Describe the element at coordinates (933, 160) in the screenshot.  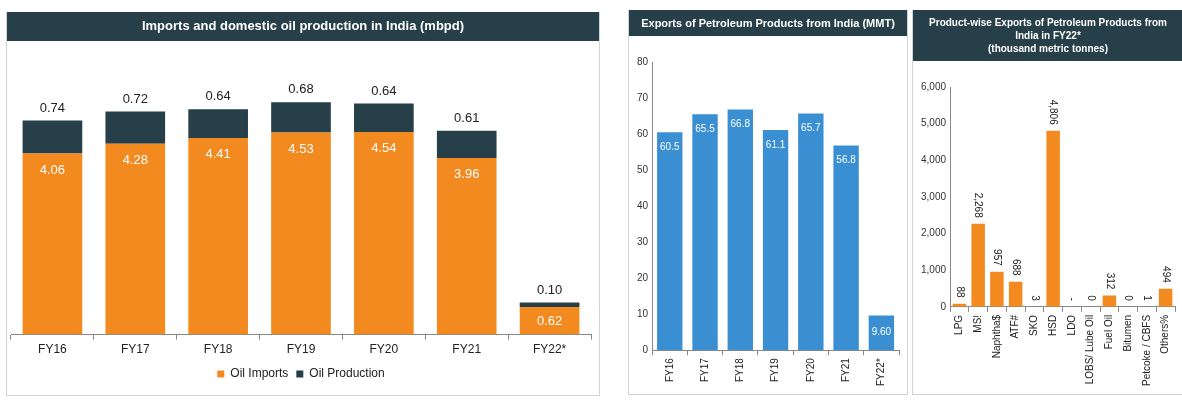
I see `y-tick-label: 4,000` at that location.